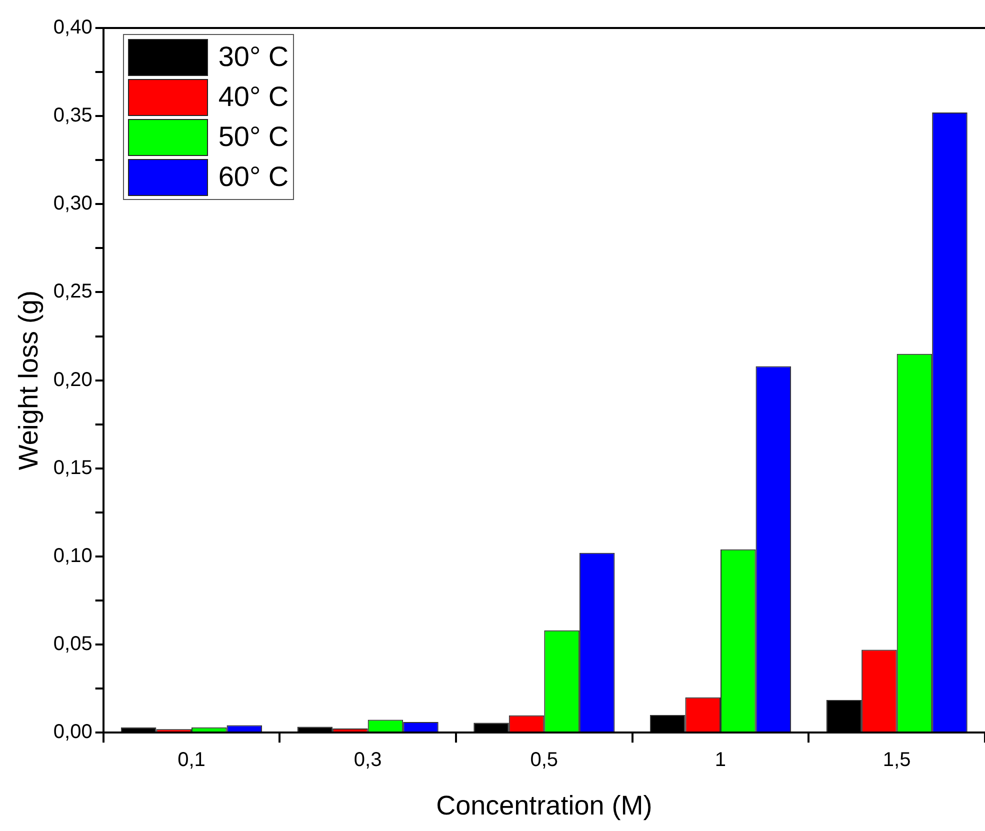 The width and height of the screenshot is (985, 831). I want to click on y-tick-label: 0,20, so click(72, 379).